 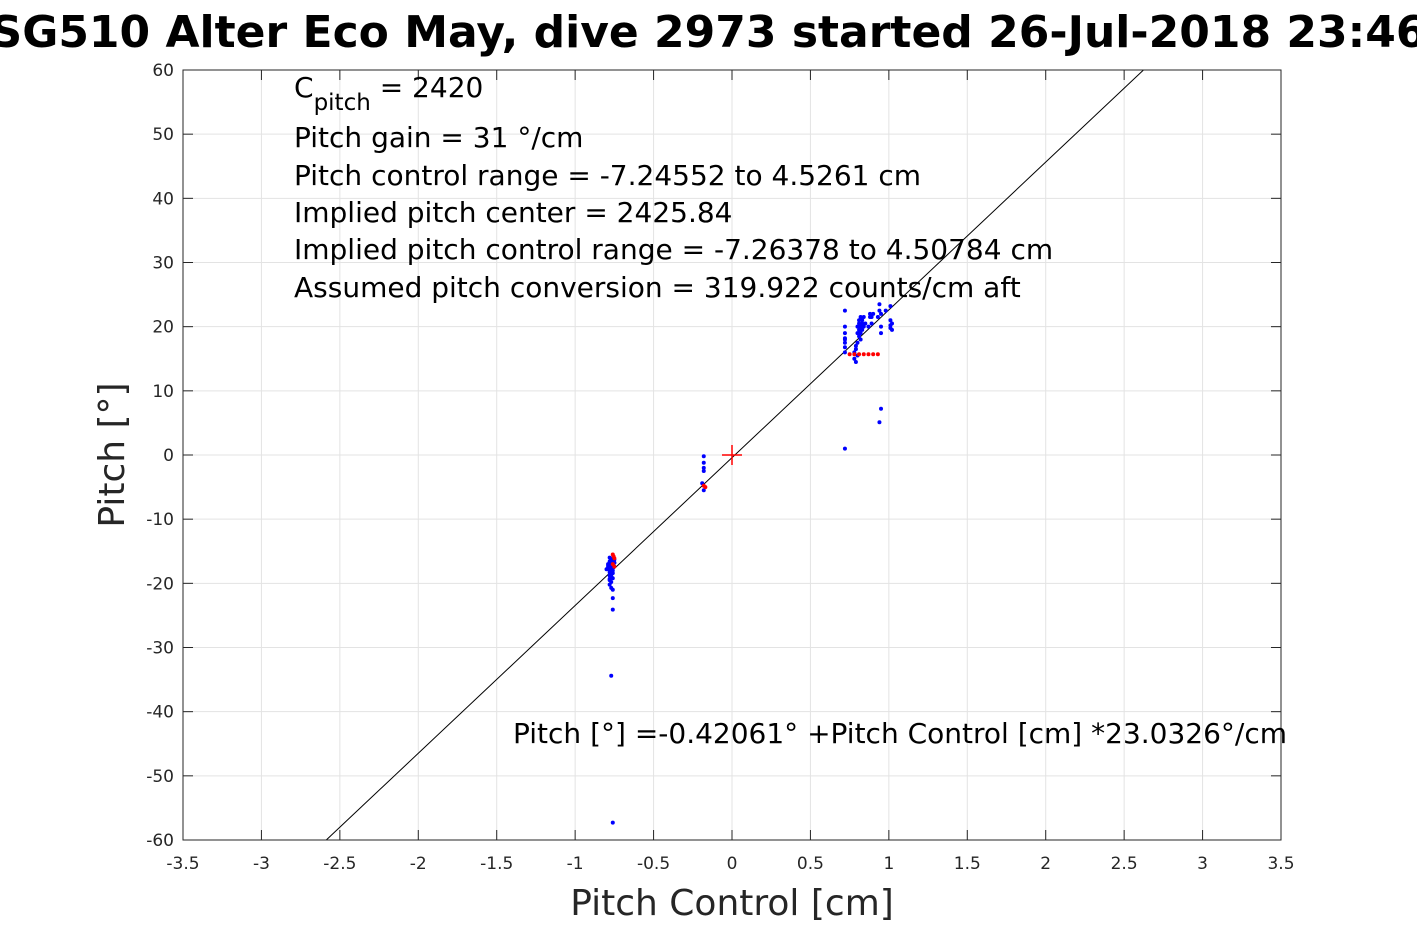 I want to click on x-tick-label: 0.5, so click(x=810, y=864).